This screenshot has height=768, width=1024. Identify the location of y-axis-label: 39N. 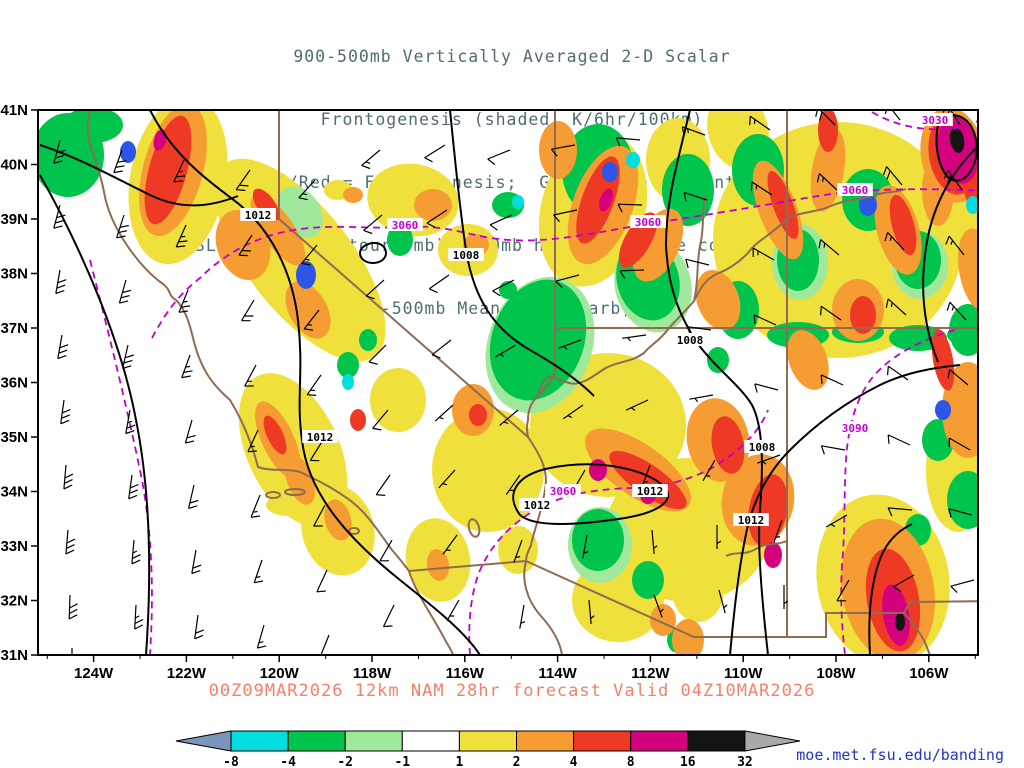
(14, 219).